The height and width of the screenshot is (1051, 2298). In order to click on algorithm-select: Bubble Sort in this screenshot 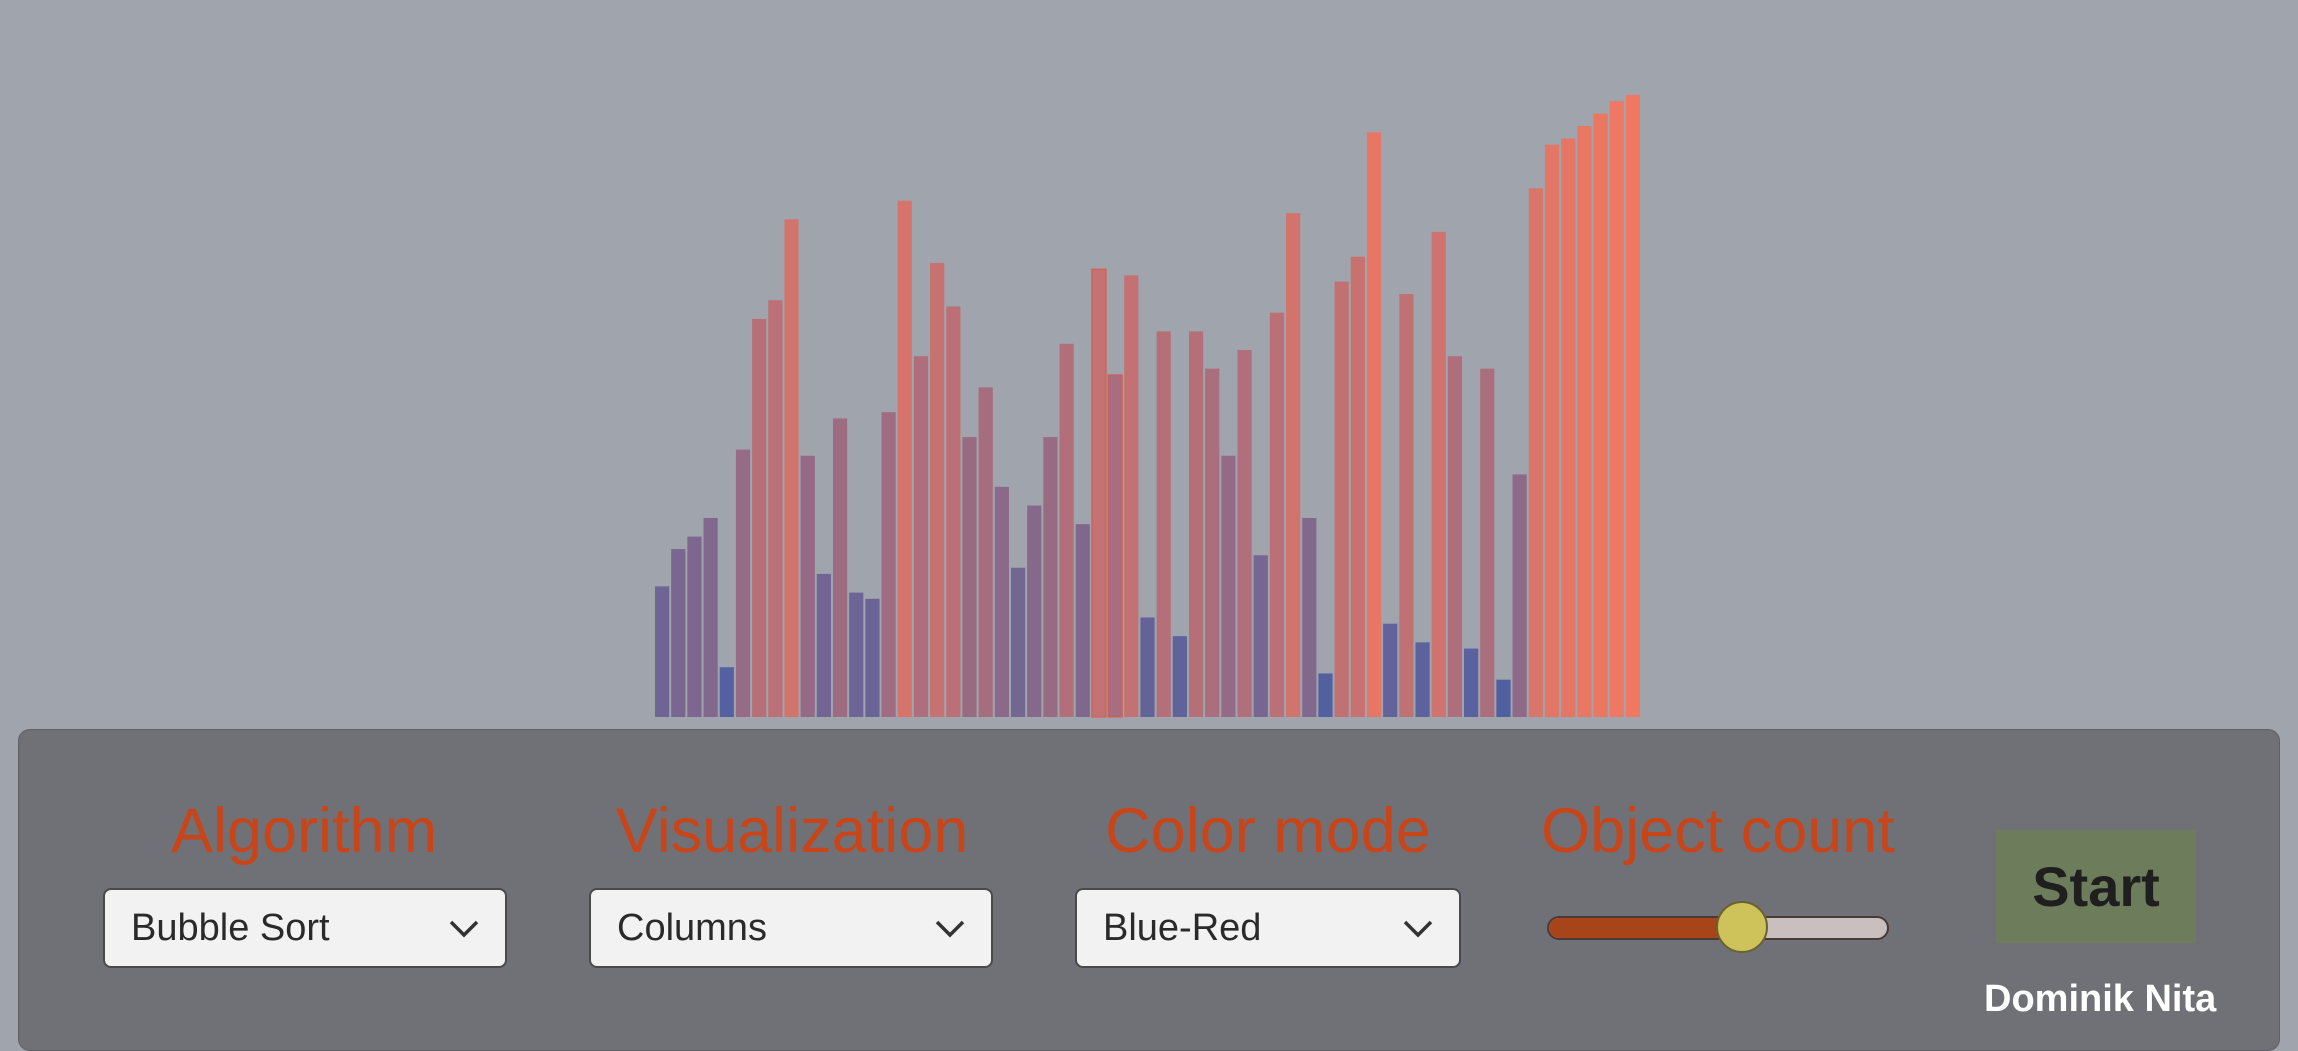, I will do `click(305, 928)`.